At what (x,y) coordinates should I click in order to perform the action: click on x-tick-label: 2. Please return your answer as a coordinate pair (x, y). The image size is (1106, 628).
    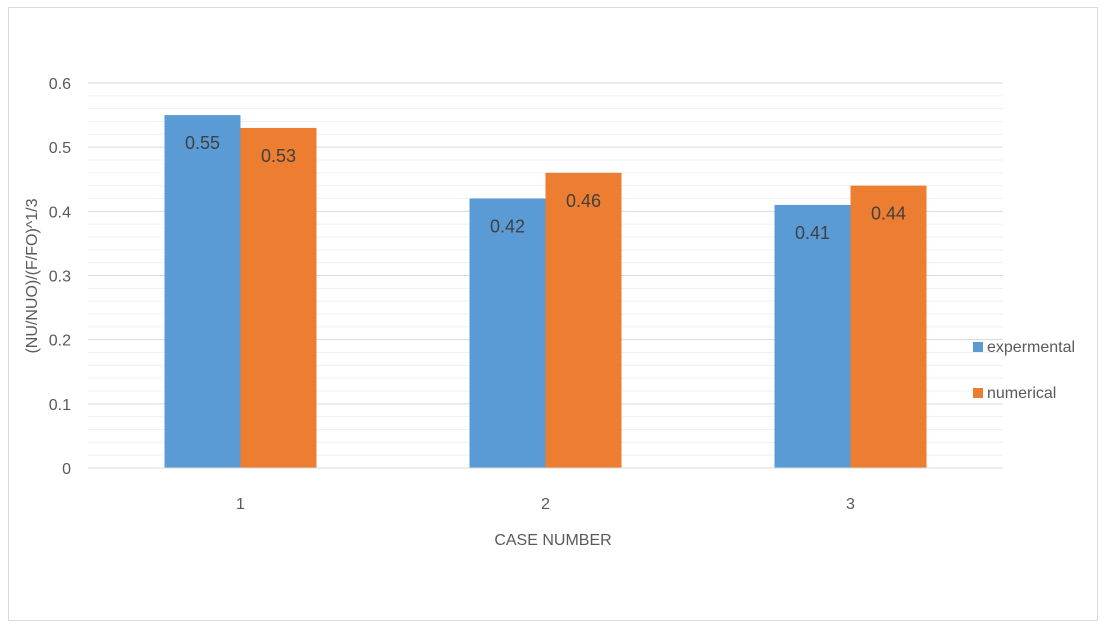
    Looking at the image, I should click on (545, 504).